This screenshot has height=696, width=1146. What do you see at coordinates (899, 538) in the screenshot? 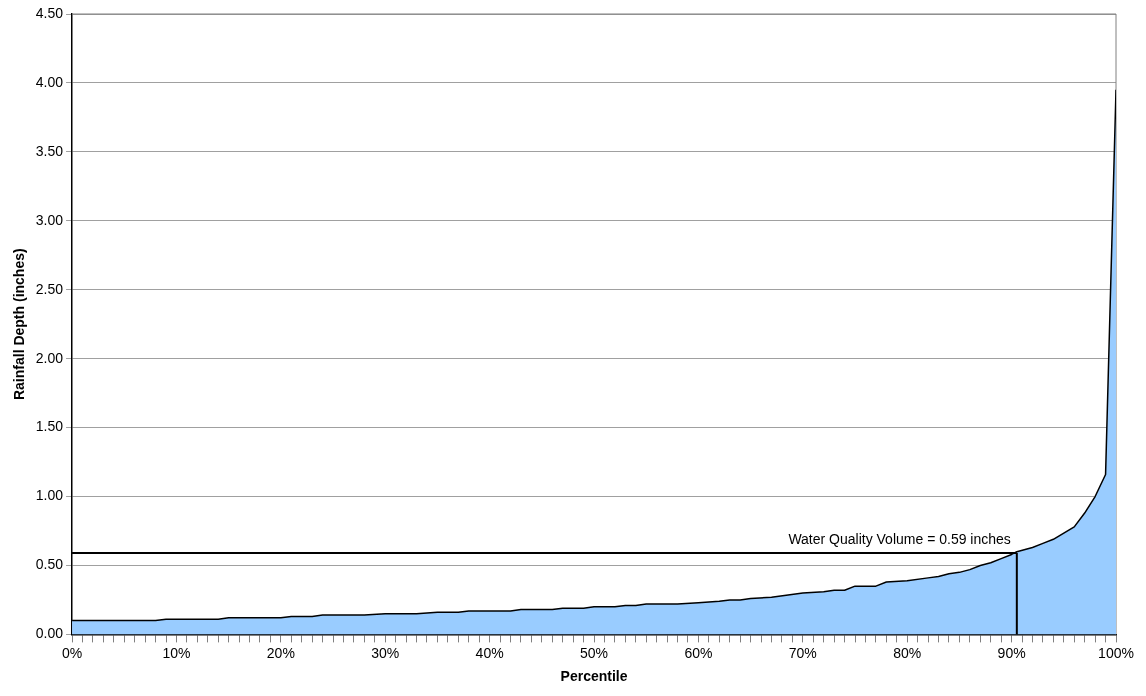
I see `ref-line-label: Water Quality Volume = 0.59 inches` at bounding box center [899, 538].